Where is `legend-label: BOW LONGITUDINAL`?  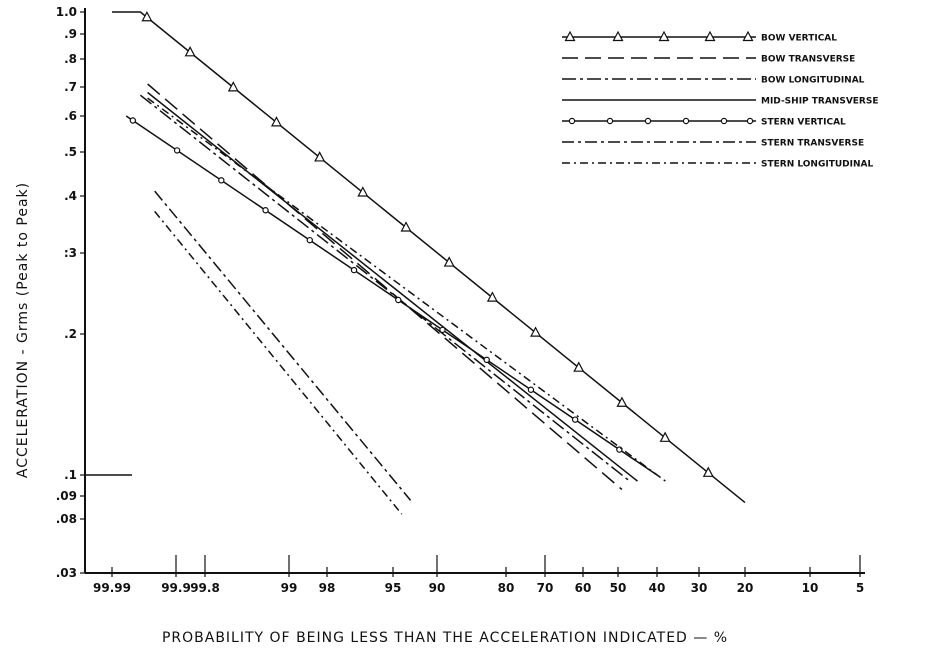 legend-label: BOW LONGITUDINAL is located at coordinates (813, 81).